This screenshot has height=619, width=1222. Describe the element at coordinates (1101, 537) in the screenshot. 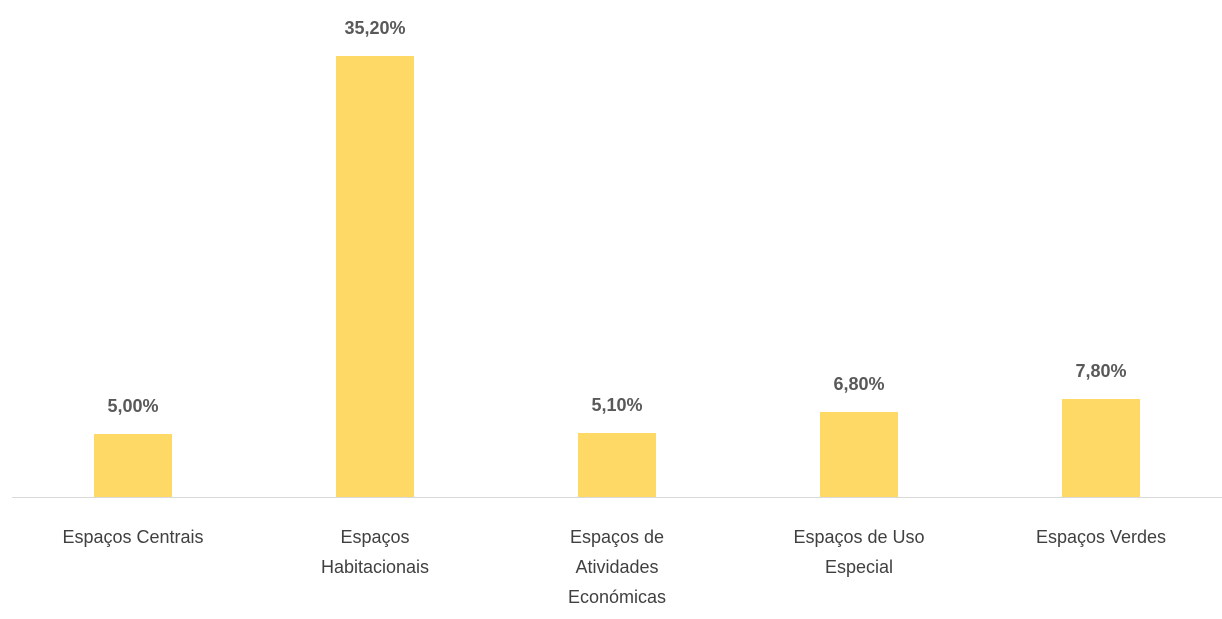

I see `x-tick-label: Espaços Verdes` at that location.